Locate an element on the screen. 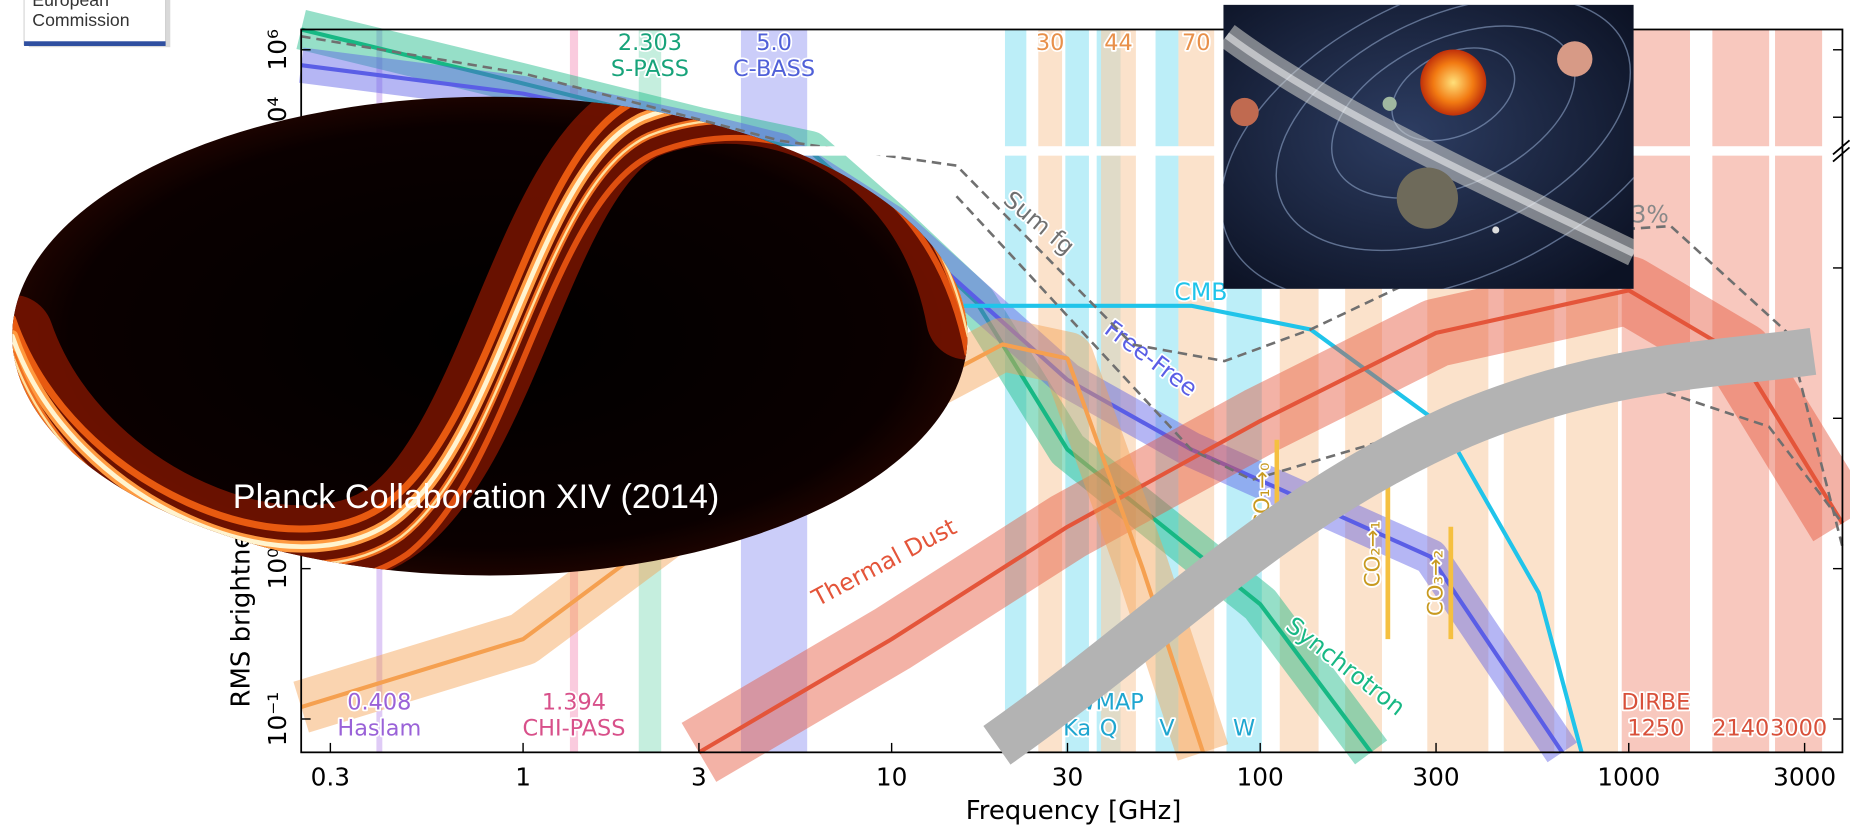 The height and width of the screenshot is (829, 1850). band-label: S-PASS is located at coordinates (650, 69).